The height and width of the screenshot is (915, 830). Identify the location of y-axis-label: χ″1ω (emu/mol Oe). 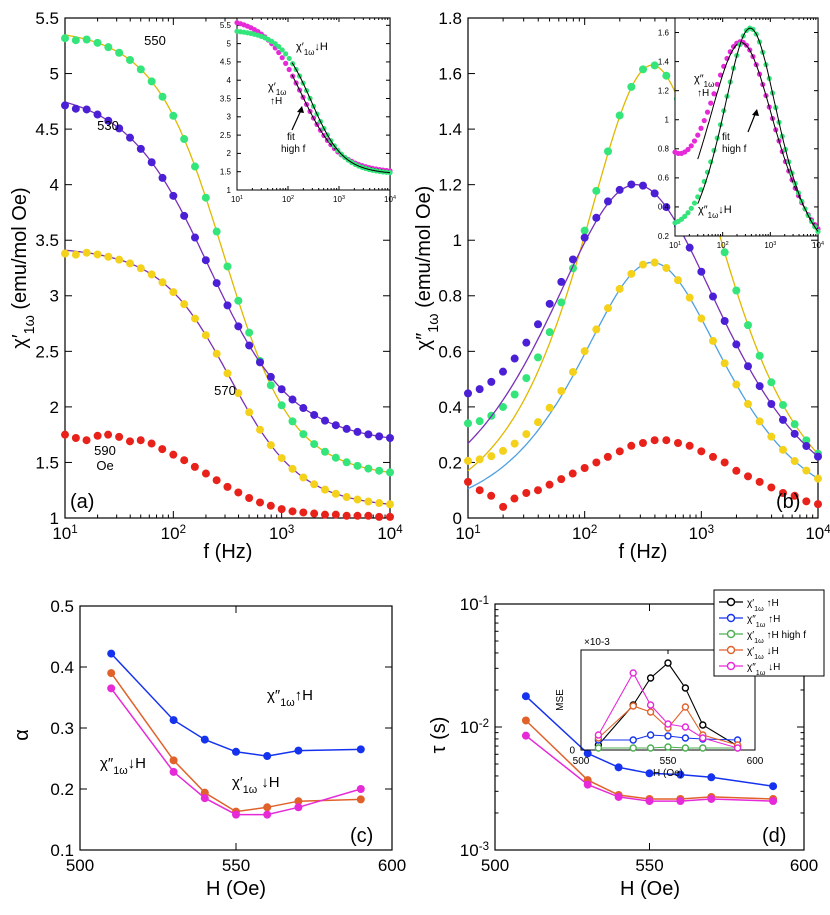
(427, 268).